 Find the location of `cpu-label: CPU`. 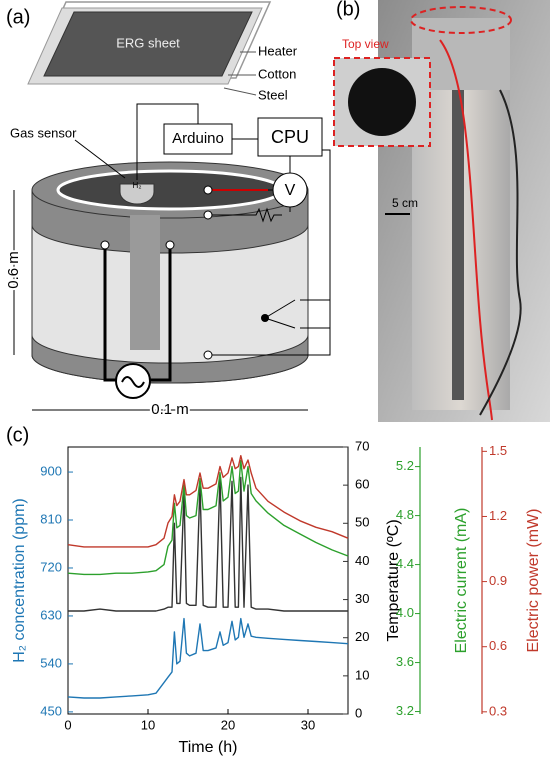

cpu-label: CPU is located at coordinates (290, 137).